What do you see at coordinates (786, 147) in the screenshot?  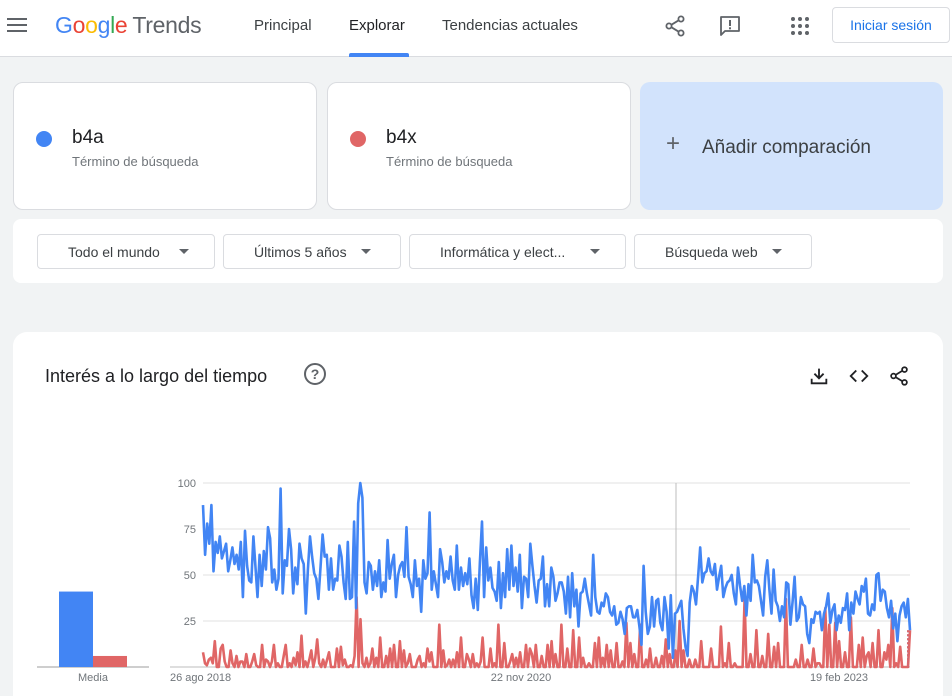 I see `add-comparison-label: Añadir comparación` at bounding box center [786, 147].